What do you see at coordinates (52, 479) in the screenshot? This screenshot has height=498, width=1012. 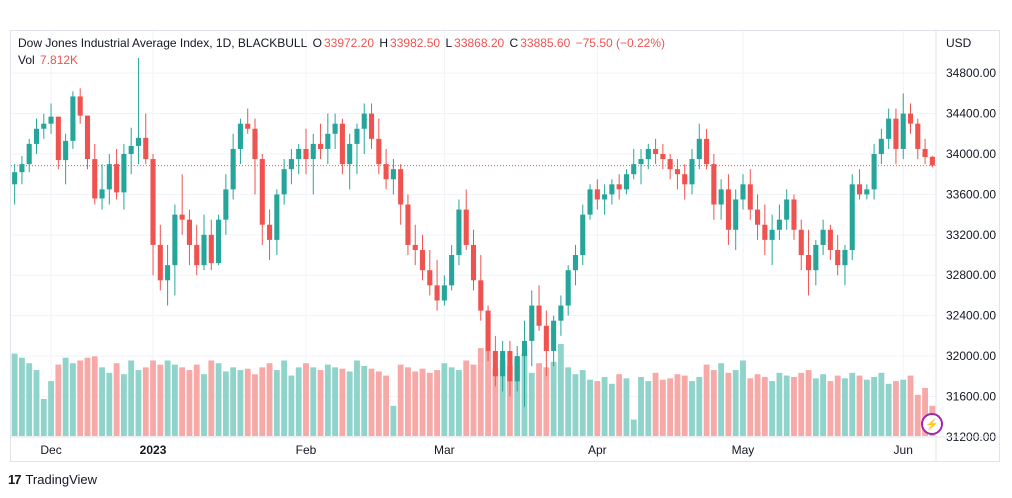 I see `tradingview-footer: 17 TradingView` at bounding box center [52, 479].